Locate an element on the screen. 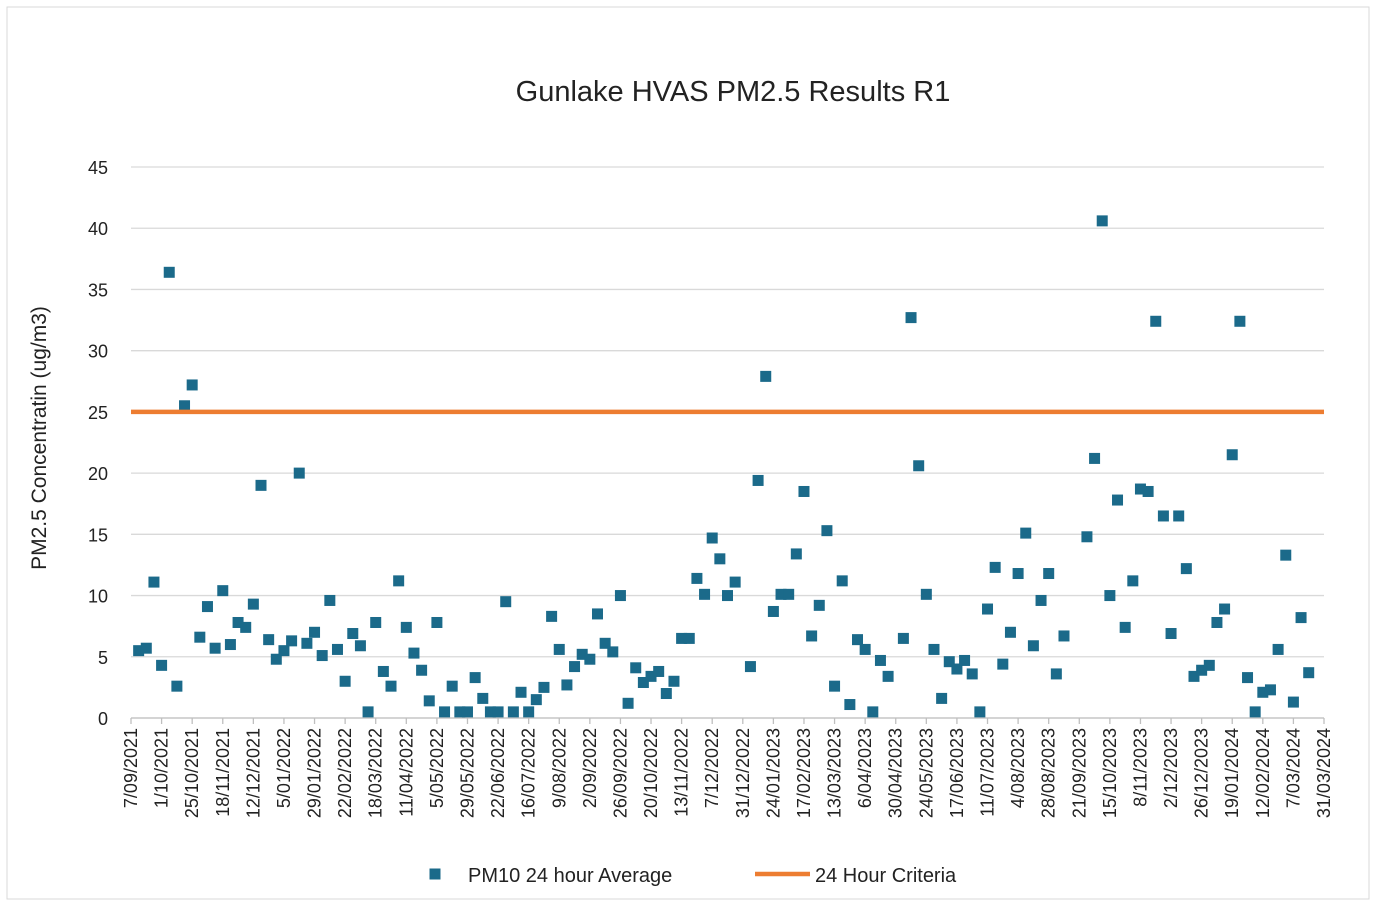 The image size is (1375, 906). x-tick-label: 8/11/2023 is located at coordinates (1140, 767).